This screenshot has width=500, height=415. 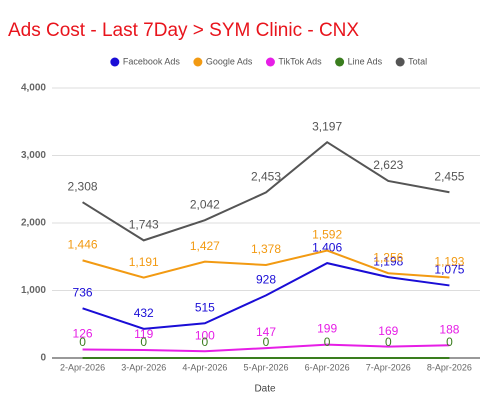 I want to click on x-tick-label: 8-Apr-2026, so click(x=449, y=367).